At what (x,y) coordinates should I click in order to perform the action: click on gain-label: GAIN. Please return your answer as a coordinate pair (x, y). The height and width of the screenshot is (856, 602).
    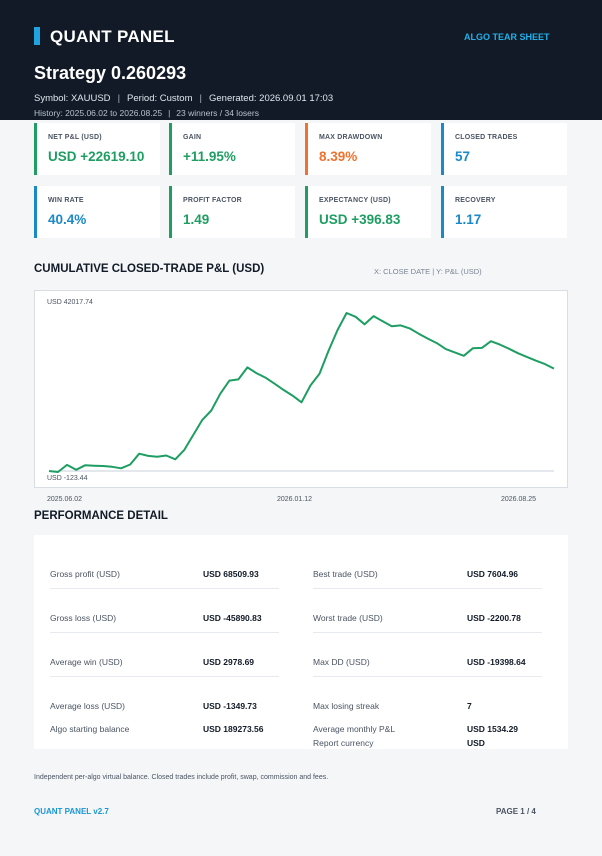
    Looking at the image, I should click on (192, 137).